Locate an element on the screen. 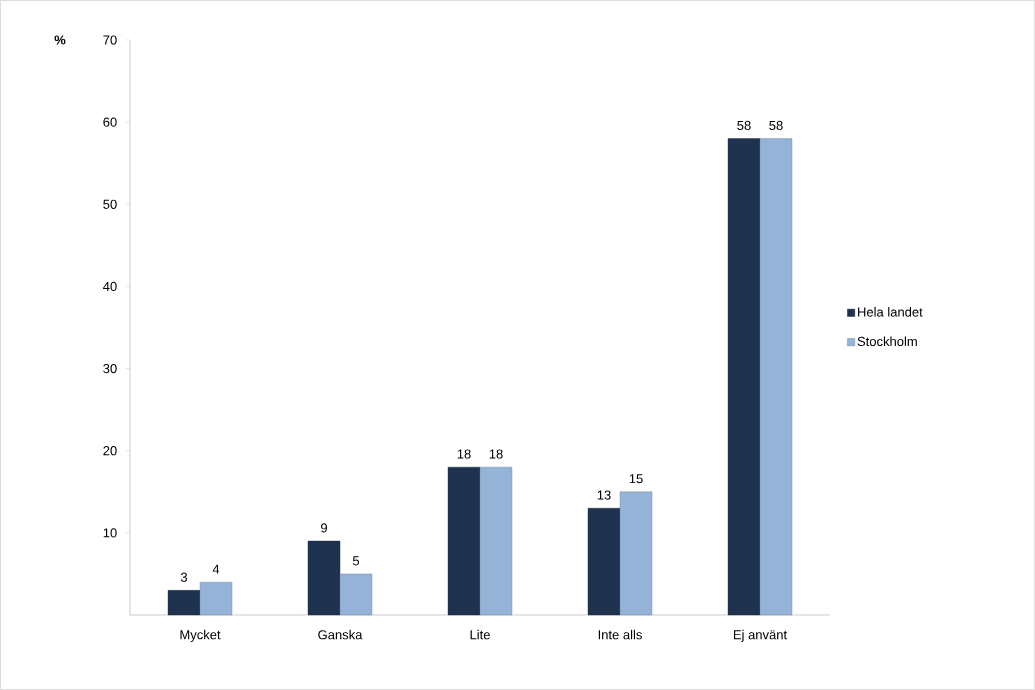 This screenshot has width=1035, height=690. y-tick-label: 70 is located at coordinates (110, 40).